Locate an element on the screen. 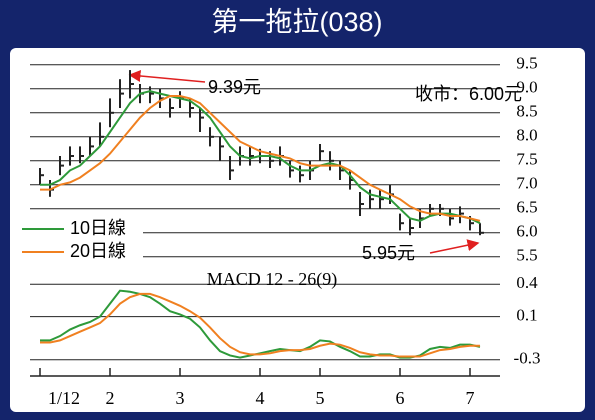  x-tick-label: 7 is located at coordinates (470, 398).